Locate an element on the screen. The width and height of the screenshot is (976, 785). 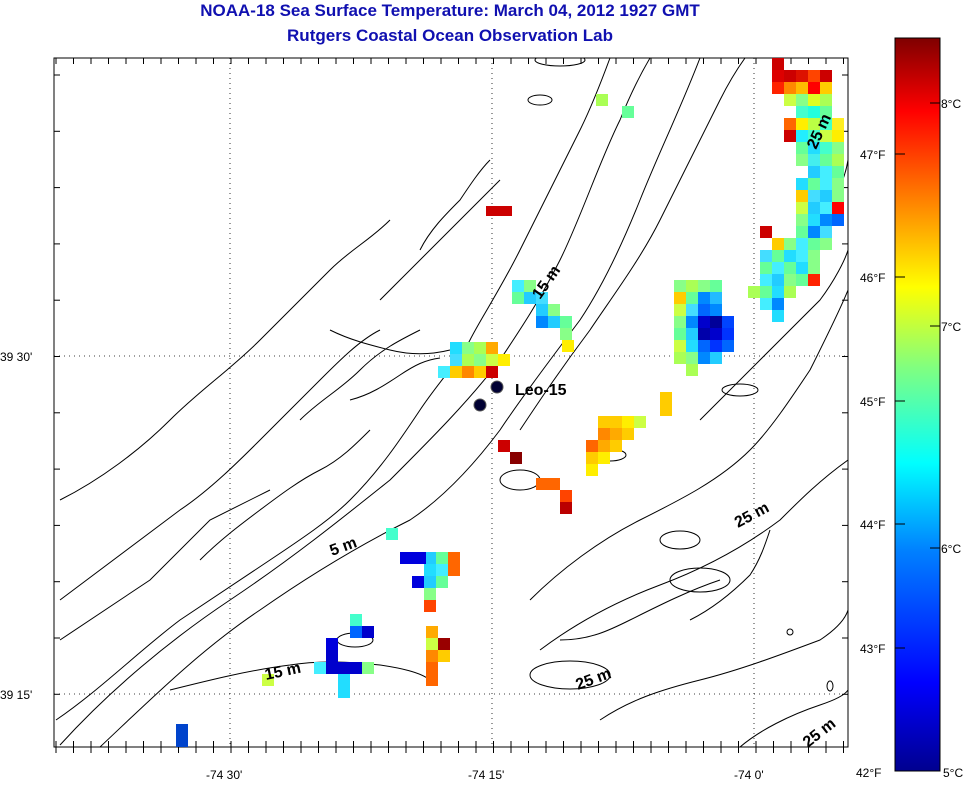
colorbar-ticks is located at coordinates (917, 375).